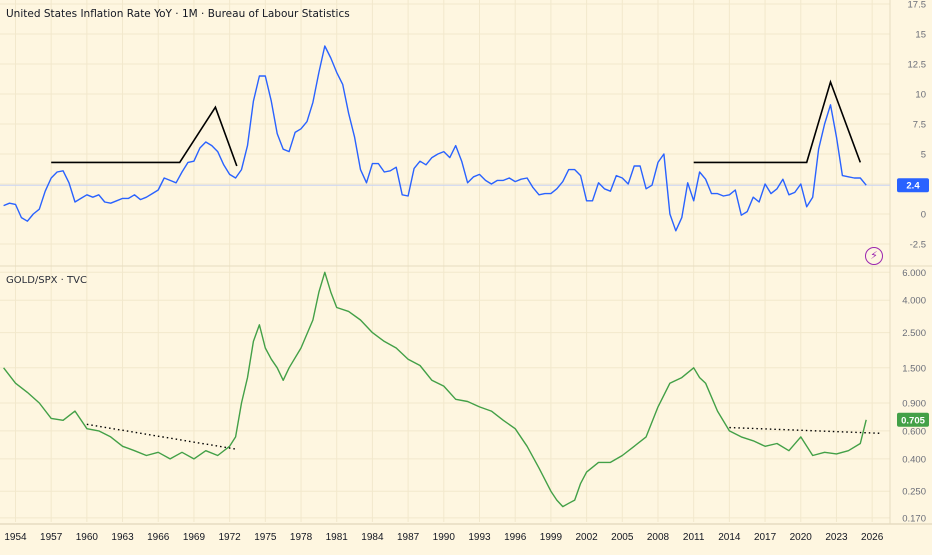 The width and height of the screenshot is (932, 555). Describe the element at coordinates (923, 155) in the screenshot. I see `y-tick-label-top: 5` at that location.